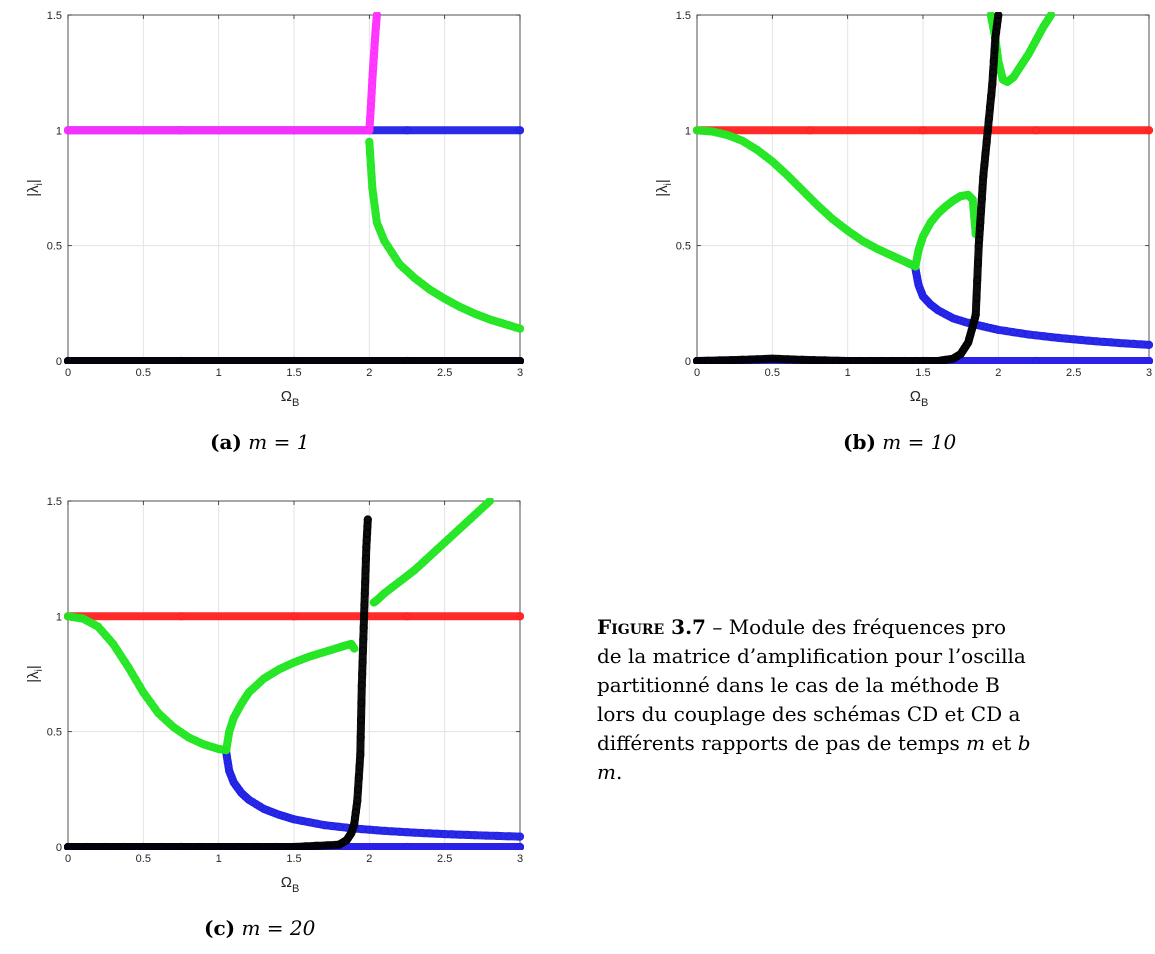 Image resolution: width=1155 pixels, height=954 pixels. What do you see at coordinates (59, 131) in the screenshot?
I see `chart-a-ytick-label-2: 1` at bounding box center [59, 131].